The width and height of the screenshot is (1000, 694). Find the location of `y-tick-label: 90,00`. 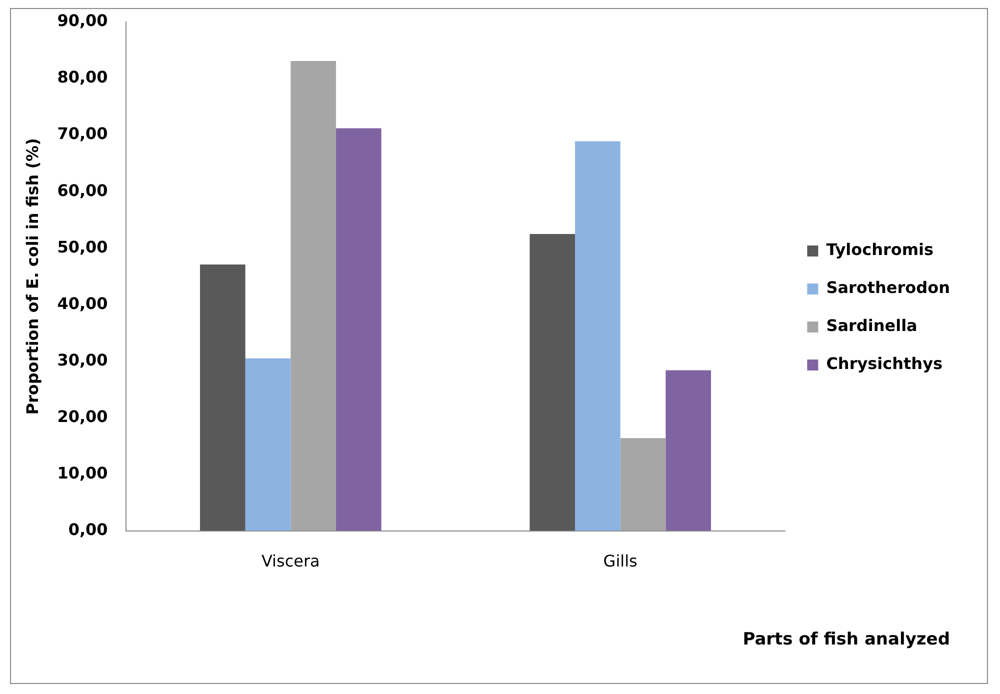

y-tick-label: 90,00 is located at coordinates (82, 20).